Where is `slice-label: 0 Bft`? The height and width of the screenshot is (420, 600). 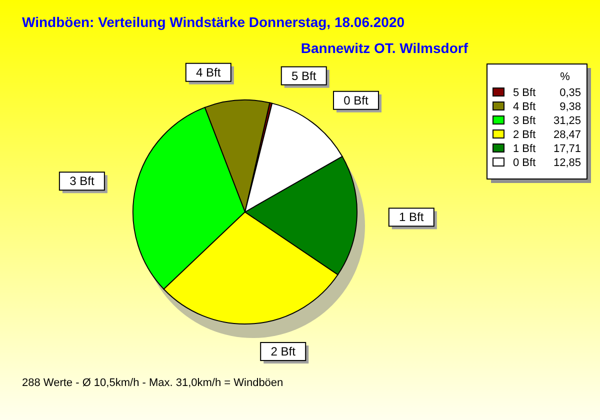
slice-label: 0 Bft is located at coordinates (357, 100).